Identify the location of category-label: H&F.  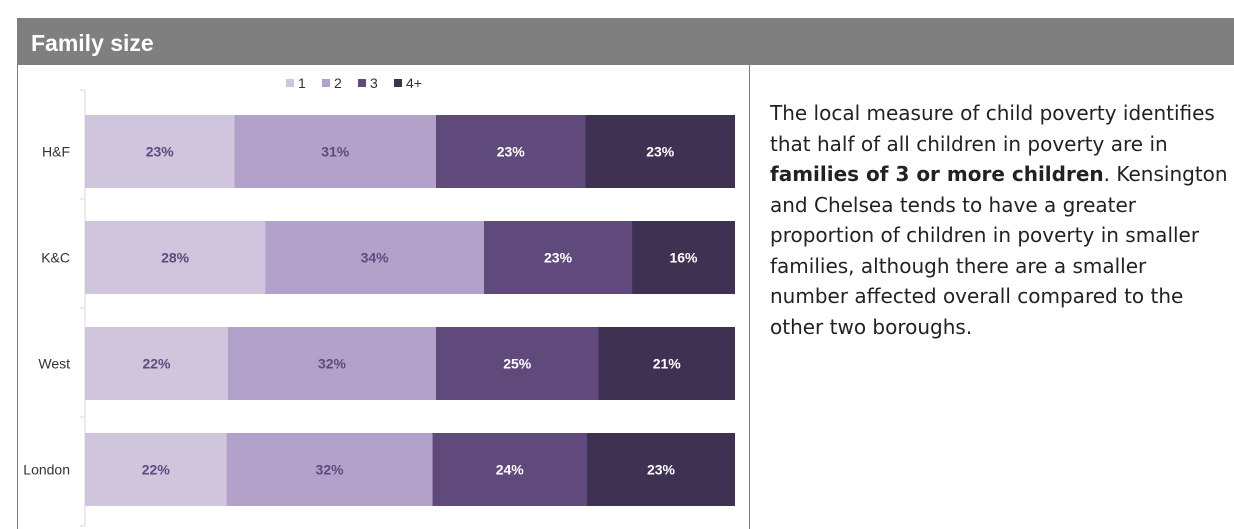
(56, 152).